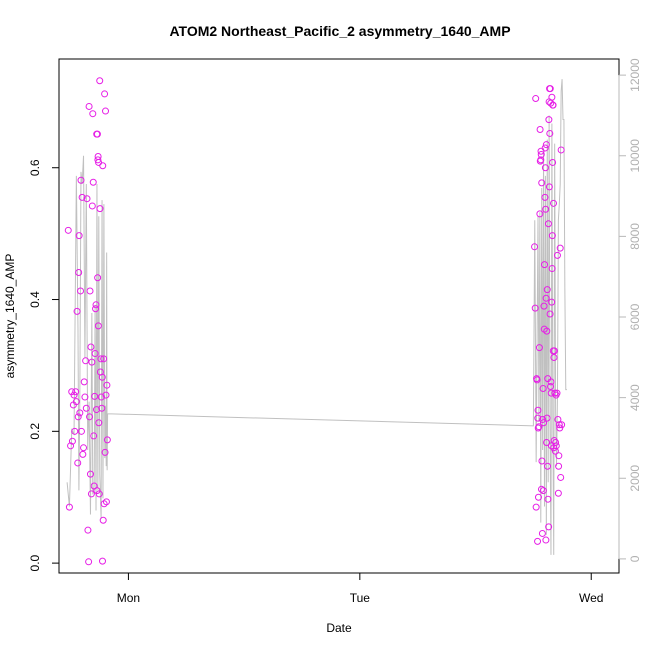  I want to click on y-tick-label: 0.0, so click(35, 562).